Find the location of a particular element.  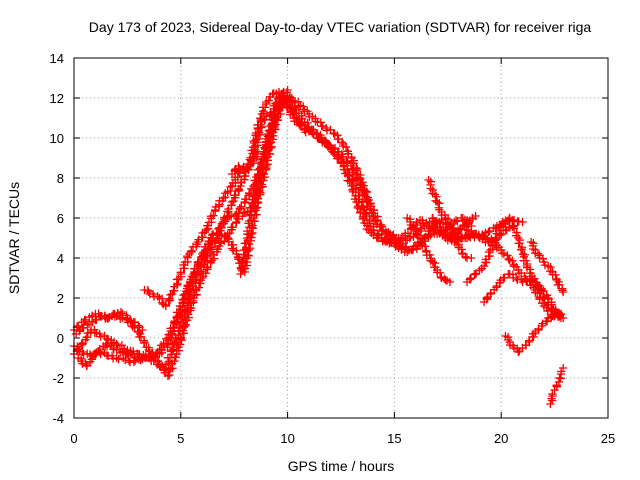

y-axis-label: SDTVAR / TECUs is located at coordinates (14, 238).